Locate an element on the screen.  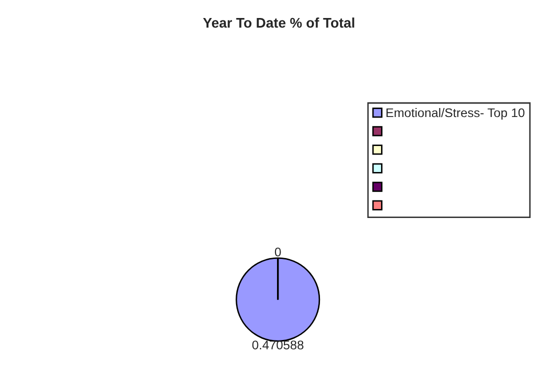
text: 0 is located at coordinates (277, 252).